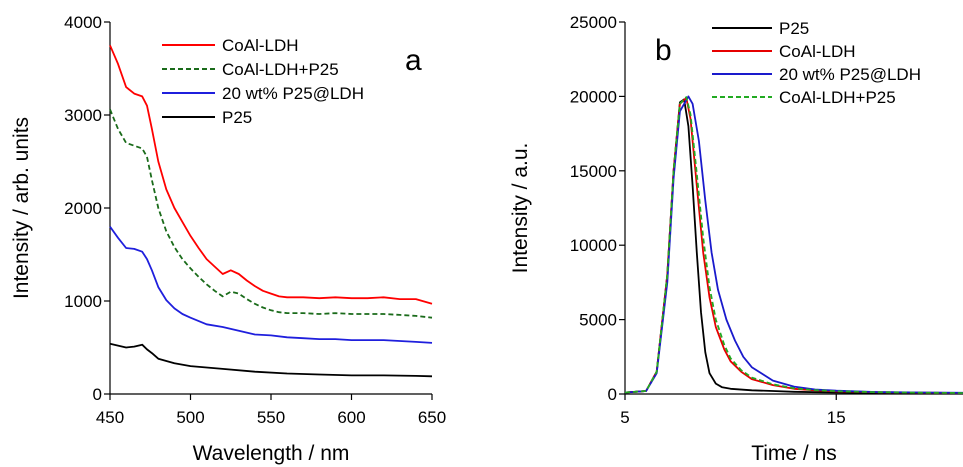 Image resolution: width=963 pixels, height=467 pixels. I want to click on y-tick-label: 1000, so click(83, 301).